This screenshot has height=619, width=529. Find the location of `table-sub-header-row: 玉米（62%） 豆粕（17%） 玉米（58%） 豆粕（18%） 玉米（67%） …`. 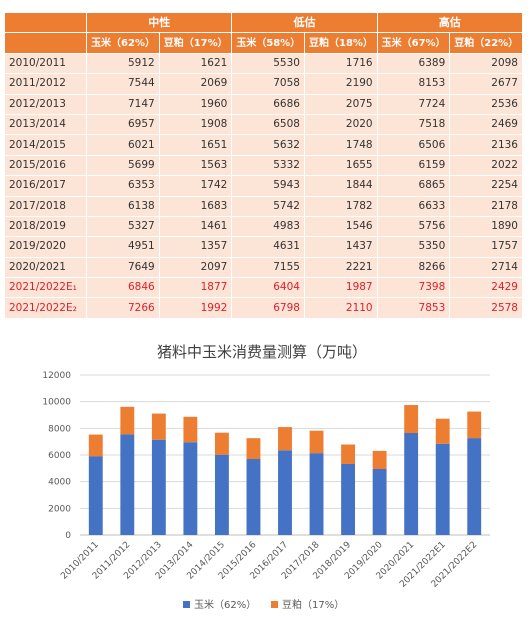

table-sub-header-row: 玉米（62%） 豆粕（17%） 玉米（58%） 豆粕（18%） 玉米（67%） … is located at coordinates (264, 43).